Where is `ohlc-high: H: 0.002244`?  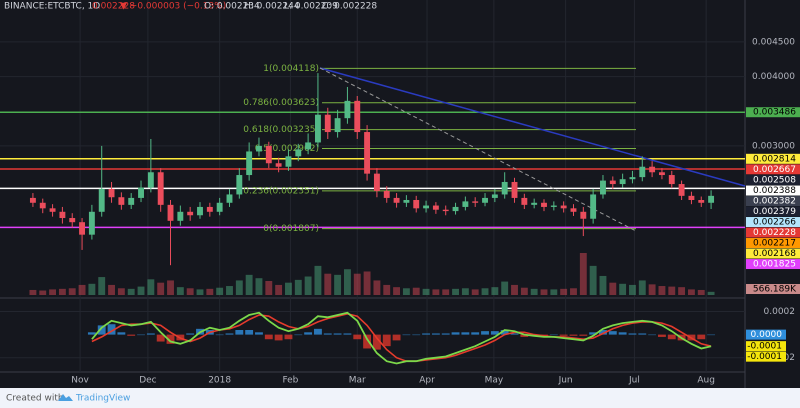 ohlc-high: H: 0.002244 is located at coordinates (272, 7).